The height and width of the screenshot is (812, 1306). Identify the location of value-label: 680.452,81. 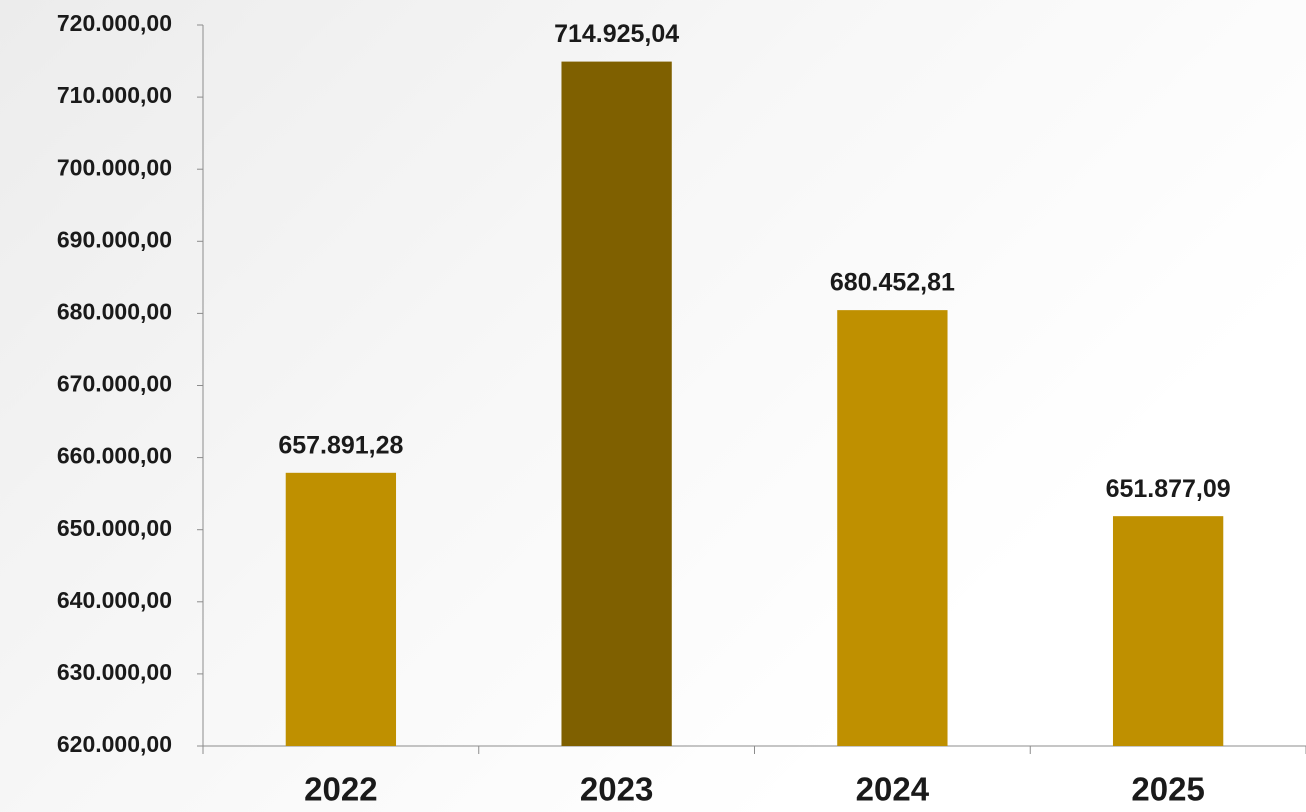
(892, 283).